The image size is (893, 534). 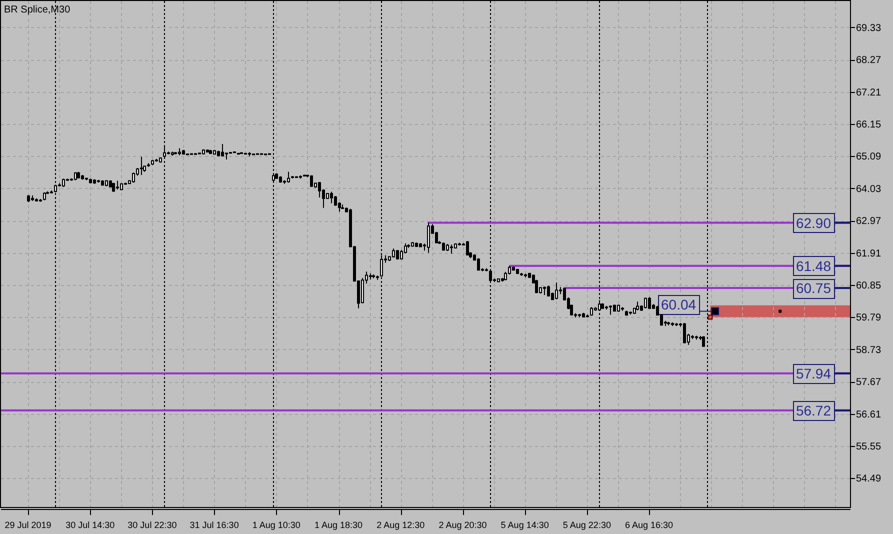 What do you see at coordinates (37, 10) in the screenshot?
I see `chart-title: BR Splice,M30` at bounding box center [37, 10].